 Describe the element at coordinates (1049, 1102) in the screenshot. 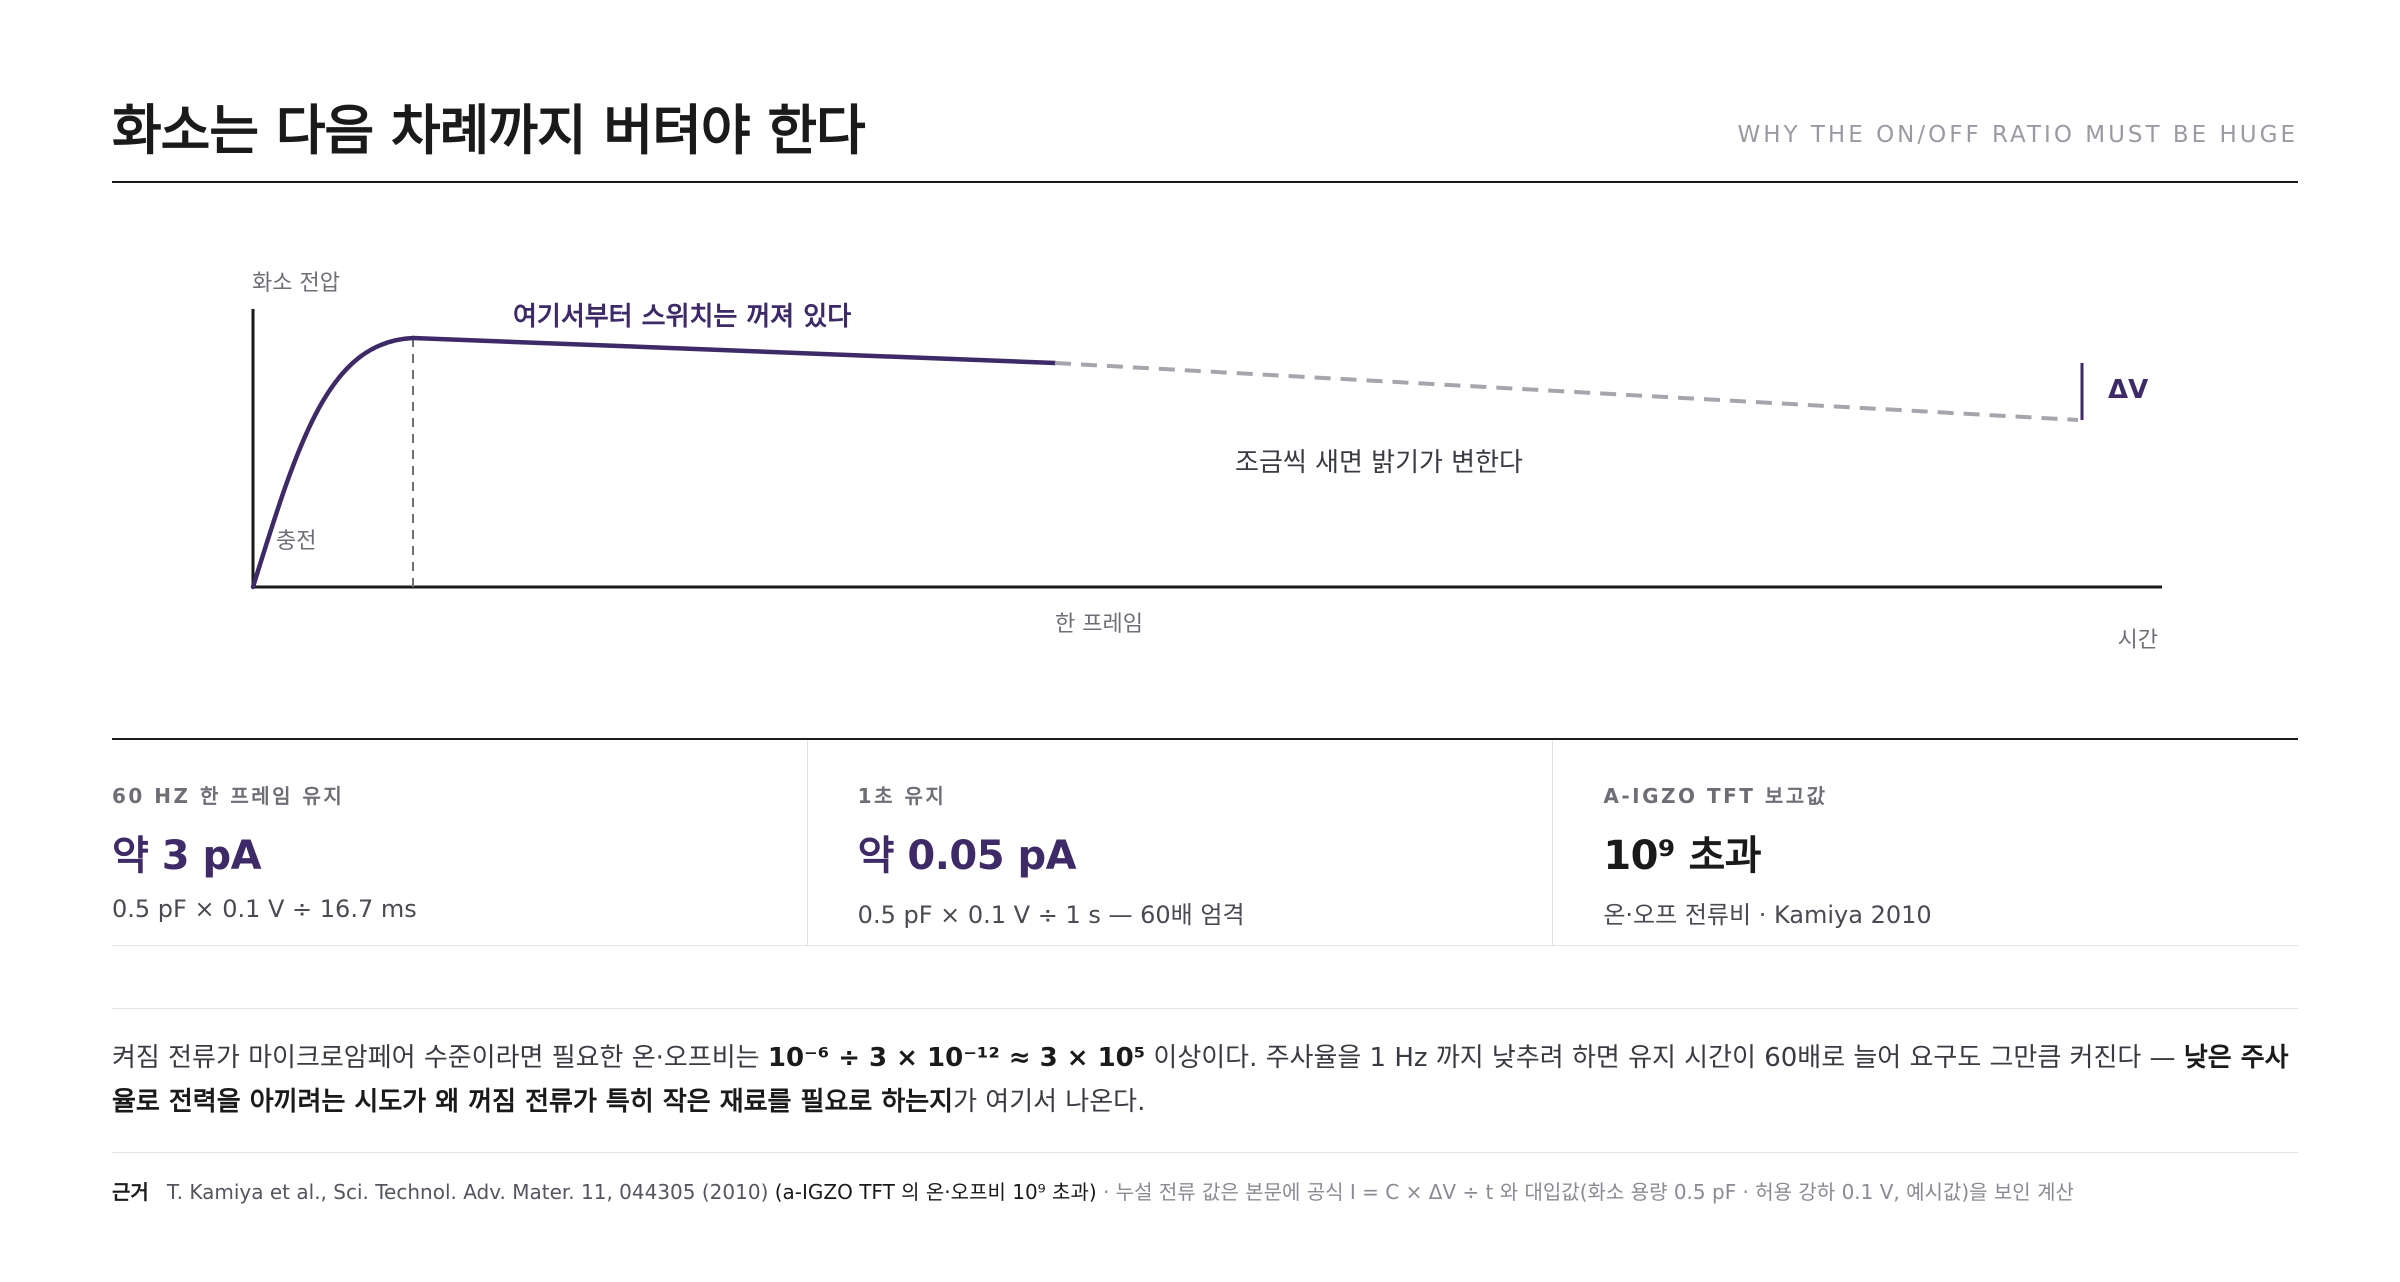

I see `paragraph-part3: 가 여기서 나온다.` at that location.